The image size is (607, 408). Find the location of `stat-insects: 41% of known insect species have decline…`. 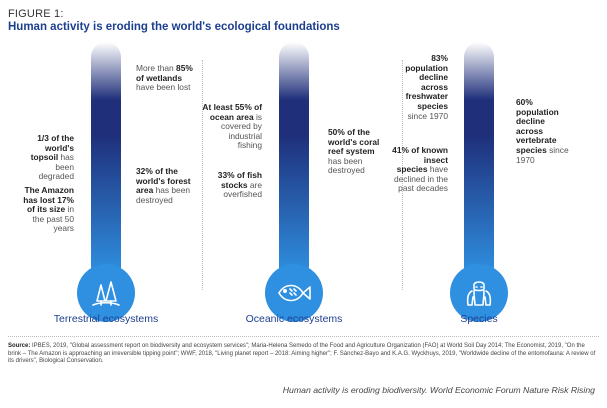

stat-insects: 41% of known insect species have decline… is located at coordinates (420, 169).